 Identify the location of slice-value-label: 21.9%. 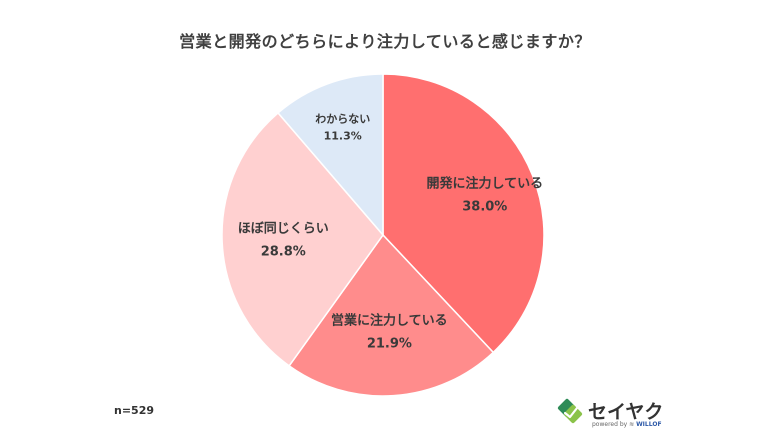
(389, 343).